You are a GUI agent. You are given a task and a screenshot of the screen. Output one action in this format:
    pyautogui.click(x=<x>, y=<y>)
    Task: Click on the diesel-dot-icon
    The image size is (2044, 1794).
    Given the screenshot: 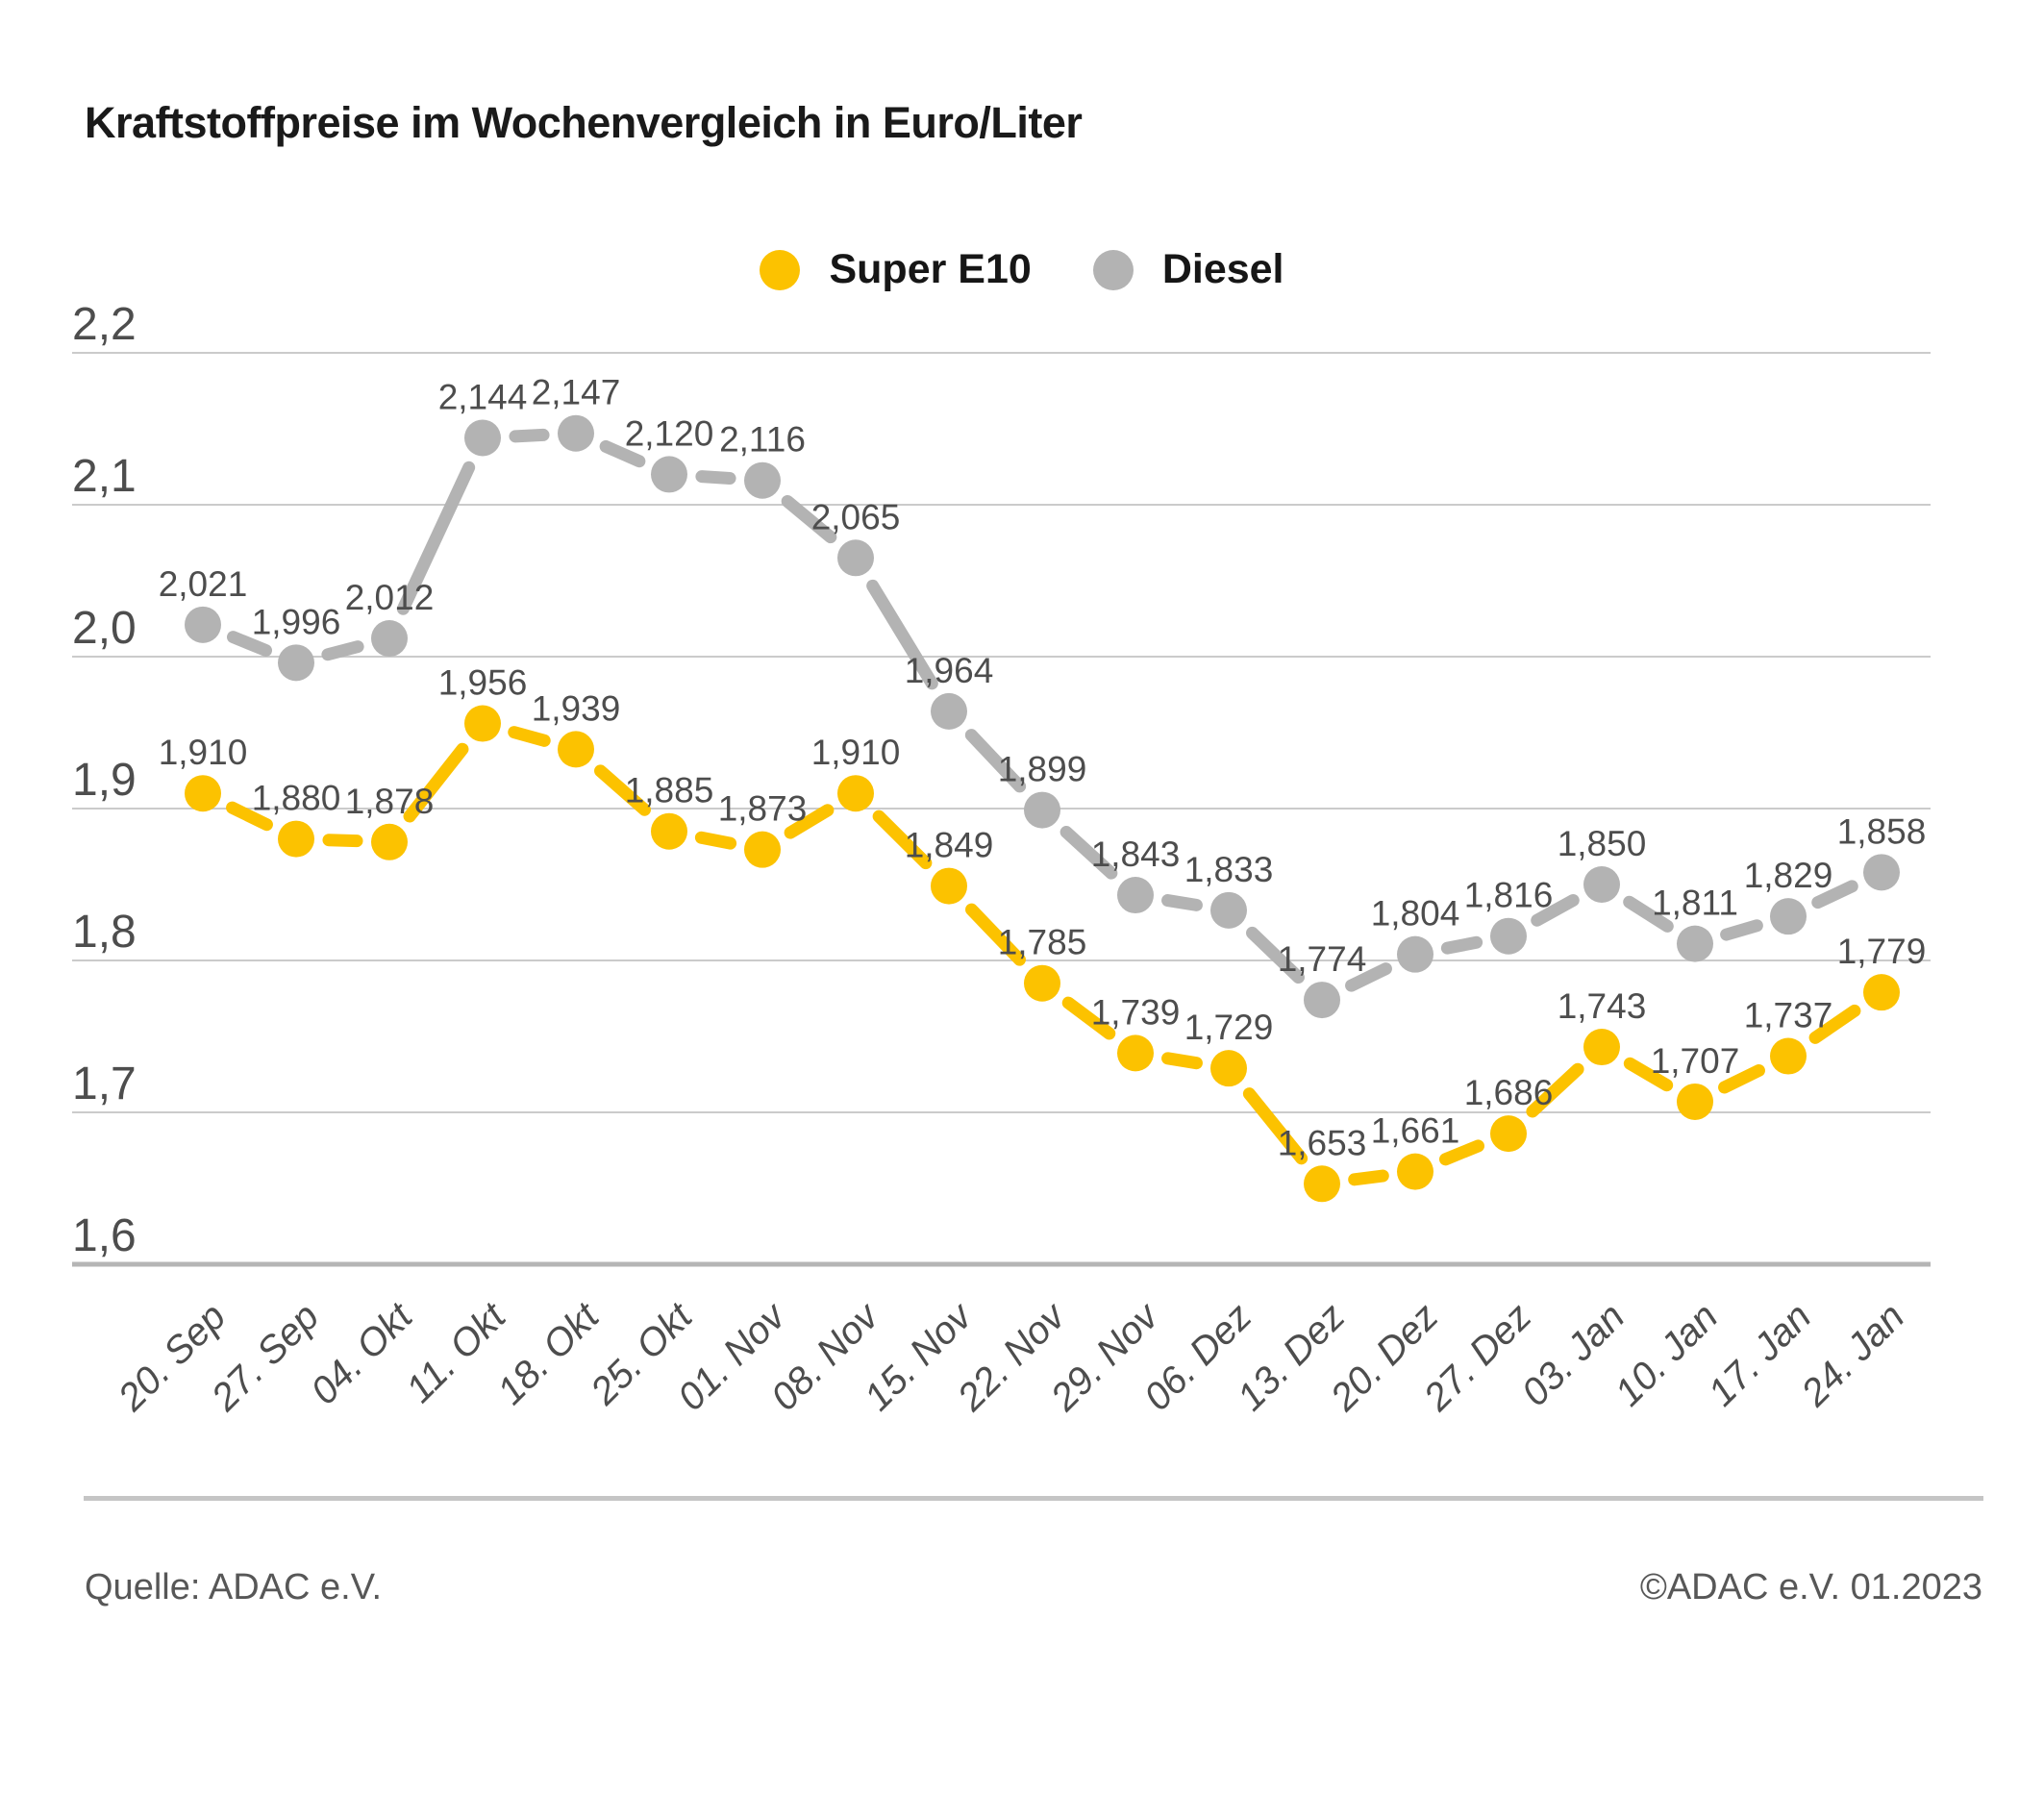 What is the action you would take?
    pyautogui.click(x=1113, y=269)
    